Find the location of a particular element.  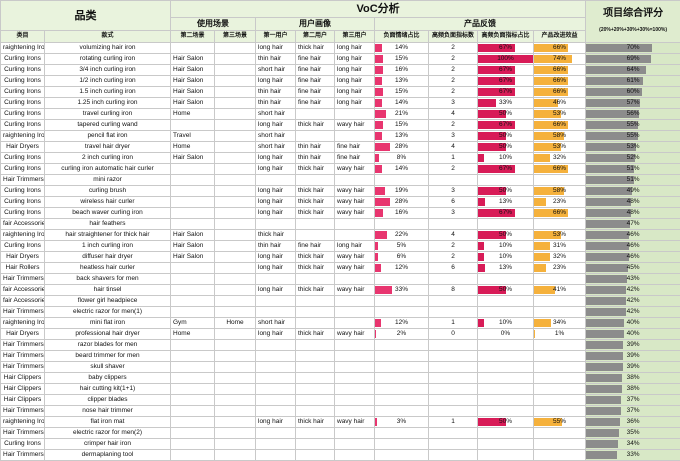

category-cell: Hair Dryers is located at coordinates (23, 257).